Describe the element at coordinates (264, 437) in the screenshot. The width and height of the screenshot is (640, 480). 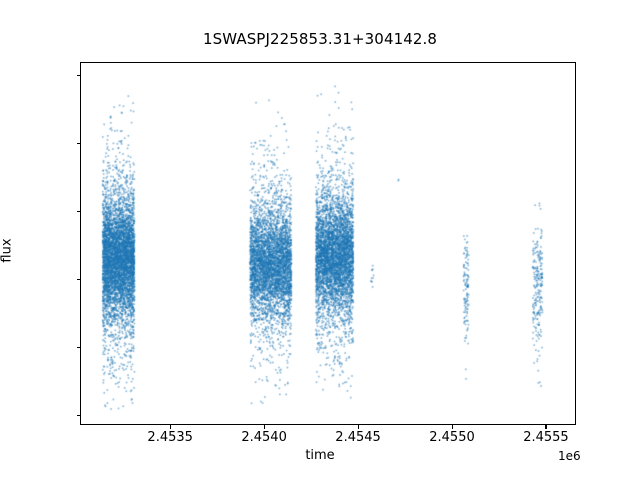
I see `x-tick-label: 2.4540` at that location.